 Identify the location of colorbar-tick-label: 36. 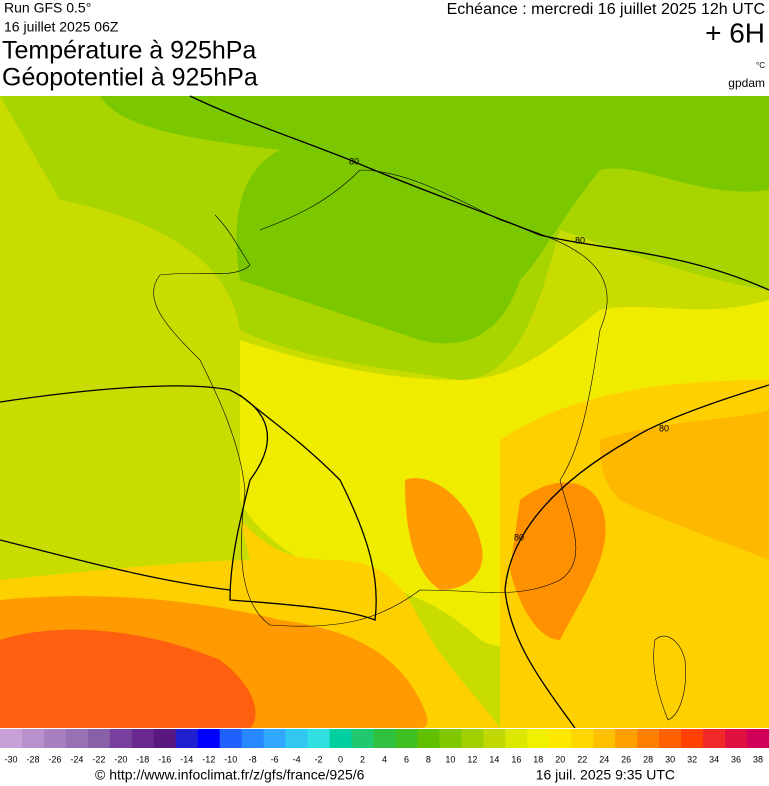
(736, 759).